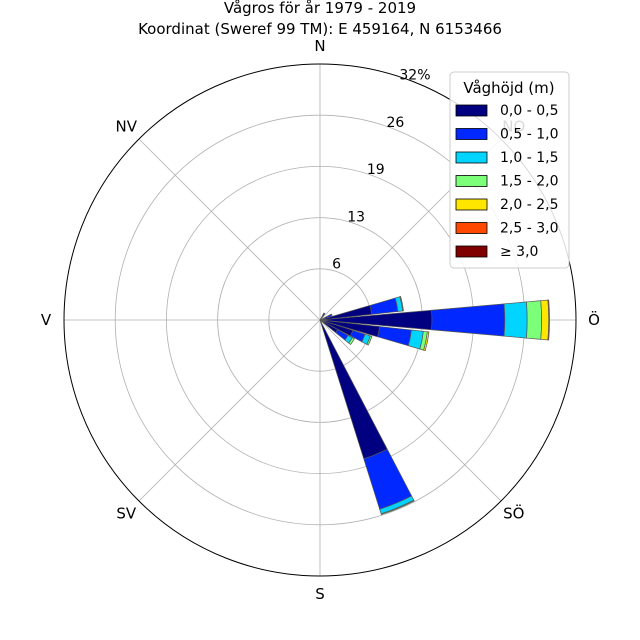 The width and height of the screenshot is (640, 640). Describe the element at coordinates (127, 126) in the screenshot. I see `direction-label-NV: NV` at that location.